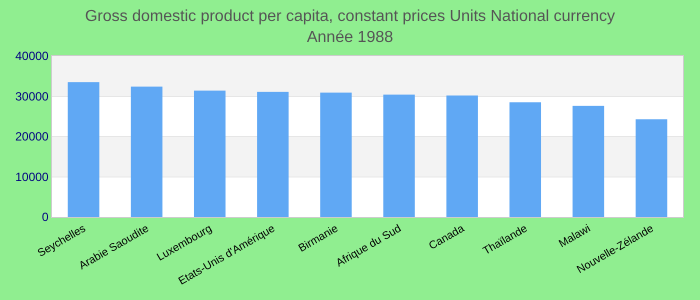  What do you see at coordinates (32, 137) in the screenshot?
I see `y-tick-label: 20000` at bounding box center [32, 137].